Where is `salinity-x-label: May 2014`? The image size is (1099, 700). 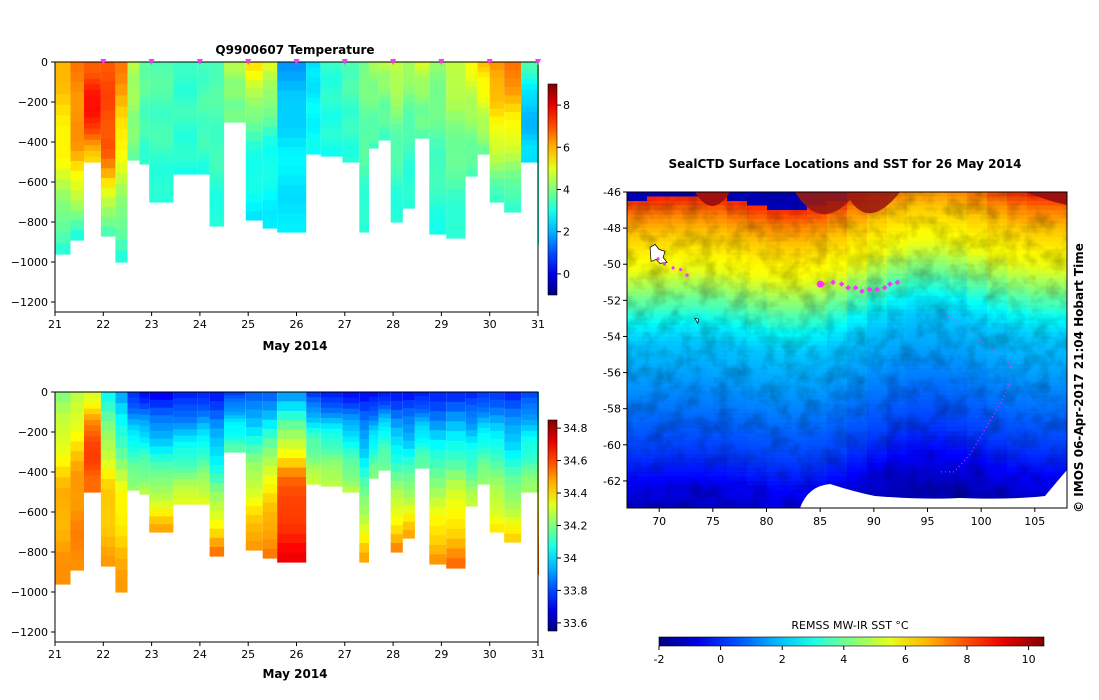 salinity-x-label: May 2014 is located at coordinates (294, 674).